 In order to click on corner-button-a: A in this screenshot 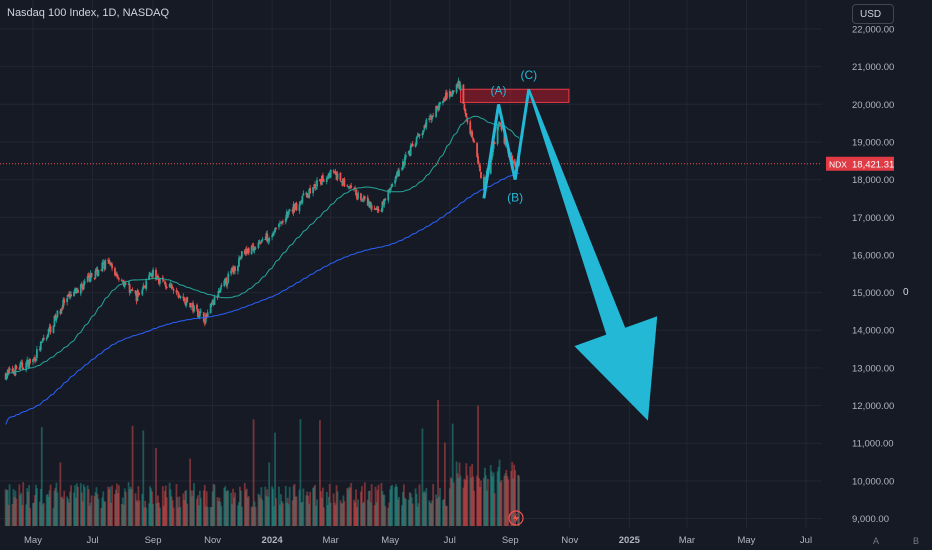, I will do `click(876, 541)`.